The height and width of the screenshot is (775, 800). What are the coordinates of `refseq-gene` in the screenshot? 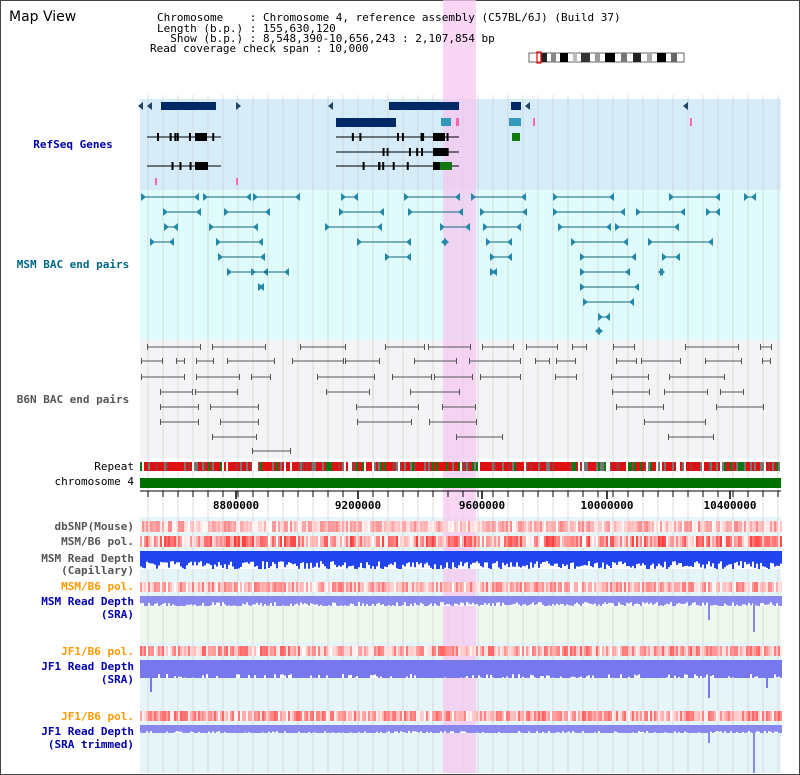 It's located at (156, 181).